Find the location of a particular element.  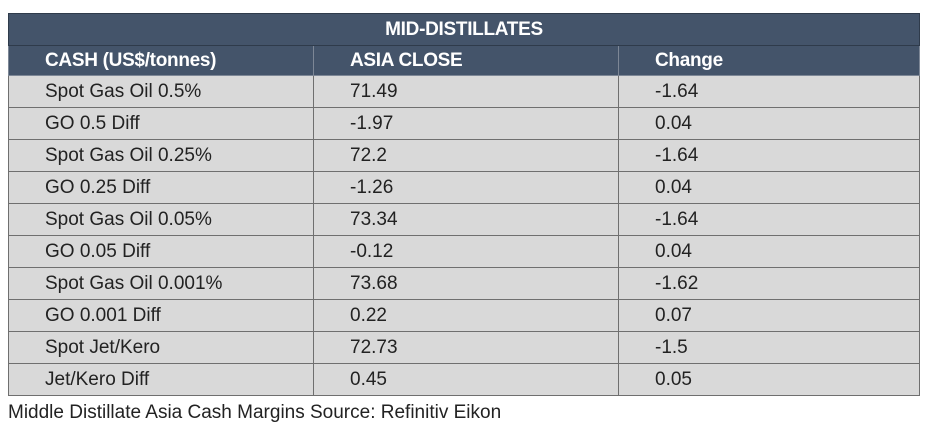

change-cell: 0.05 is located at coordinates (769, 379).